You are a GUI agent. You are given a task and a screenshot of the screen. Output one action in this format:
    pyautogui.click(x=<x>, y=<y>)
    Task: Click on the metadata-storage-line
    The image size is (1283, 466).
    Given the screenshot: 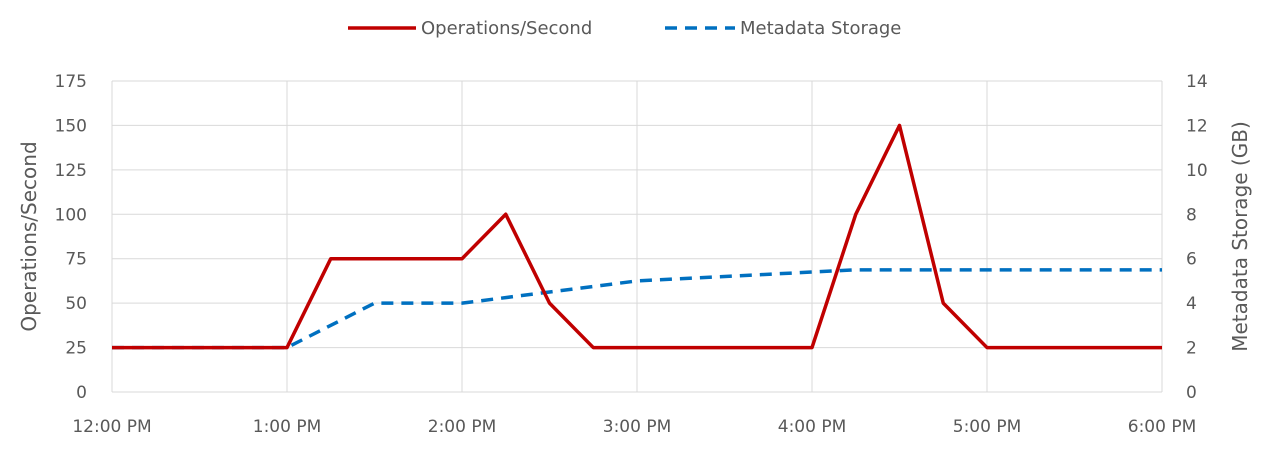 What is the action you would take?
    pyautogui.click(x=637, y=309)
    